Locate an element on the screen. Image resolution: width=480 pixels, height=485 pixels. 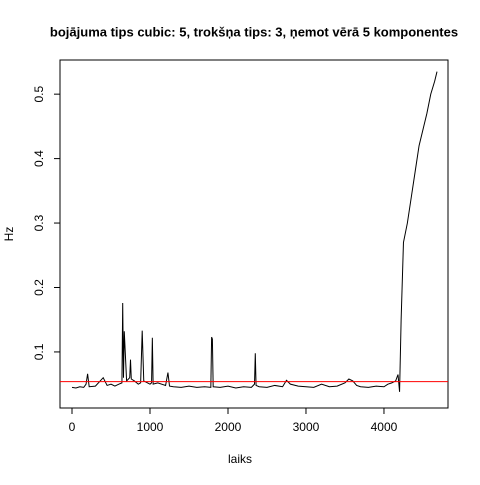
x-axis-label: laiks is located at coordinates (240, 459).